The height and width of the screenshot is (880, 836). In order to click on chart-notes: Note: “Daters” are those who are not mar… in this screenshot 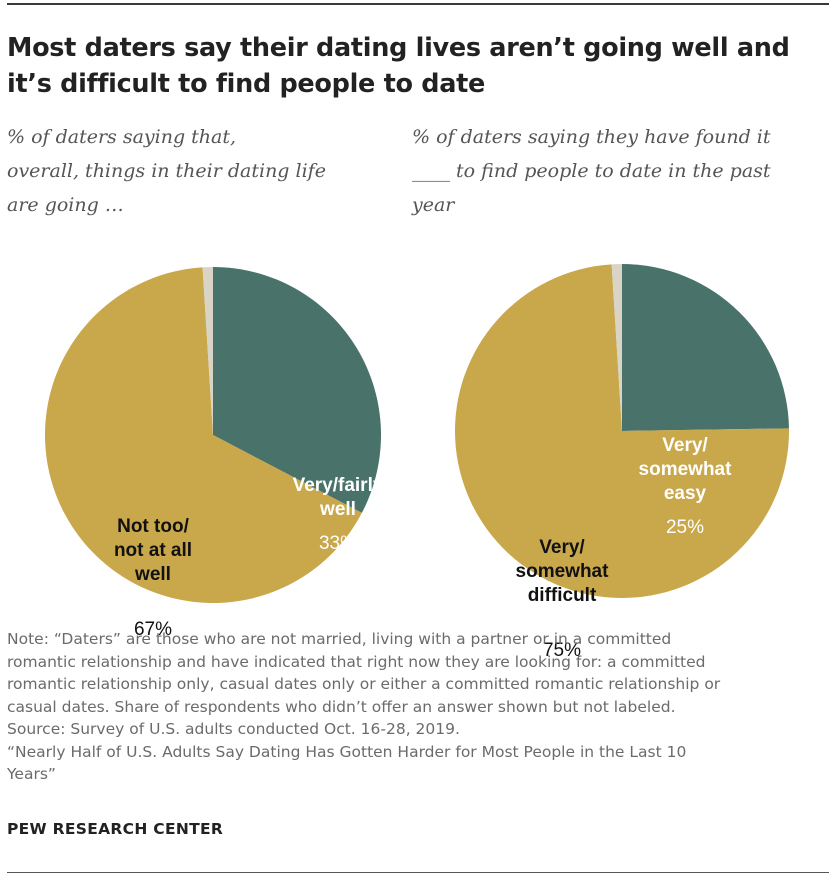, I will do `click(364, 706)`.